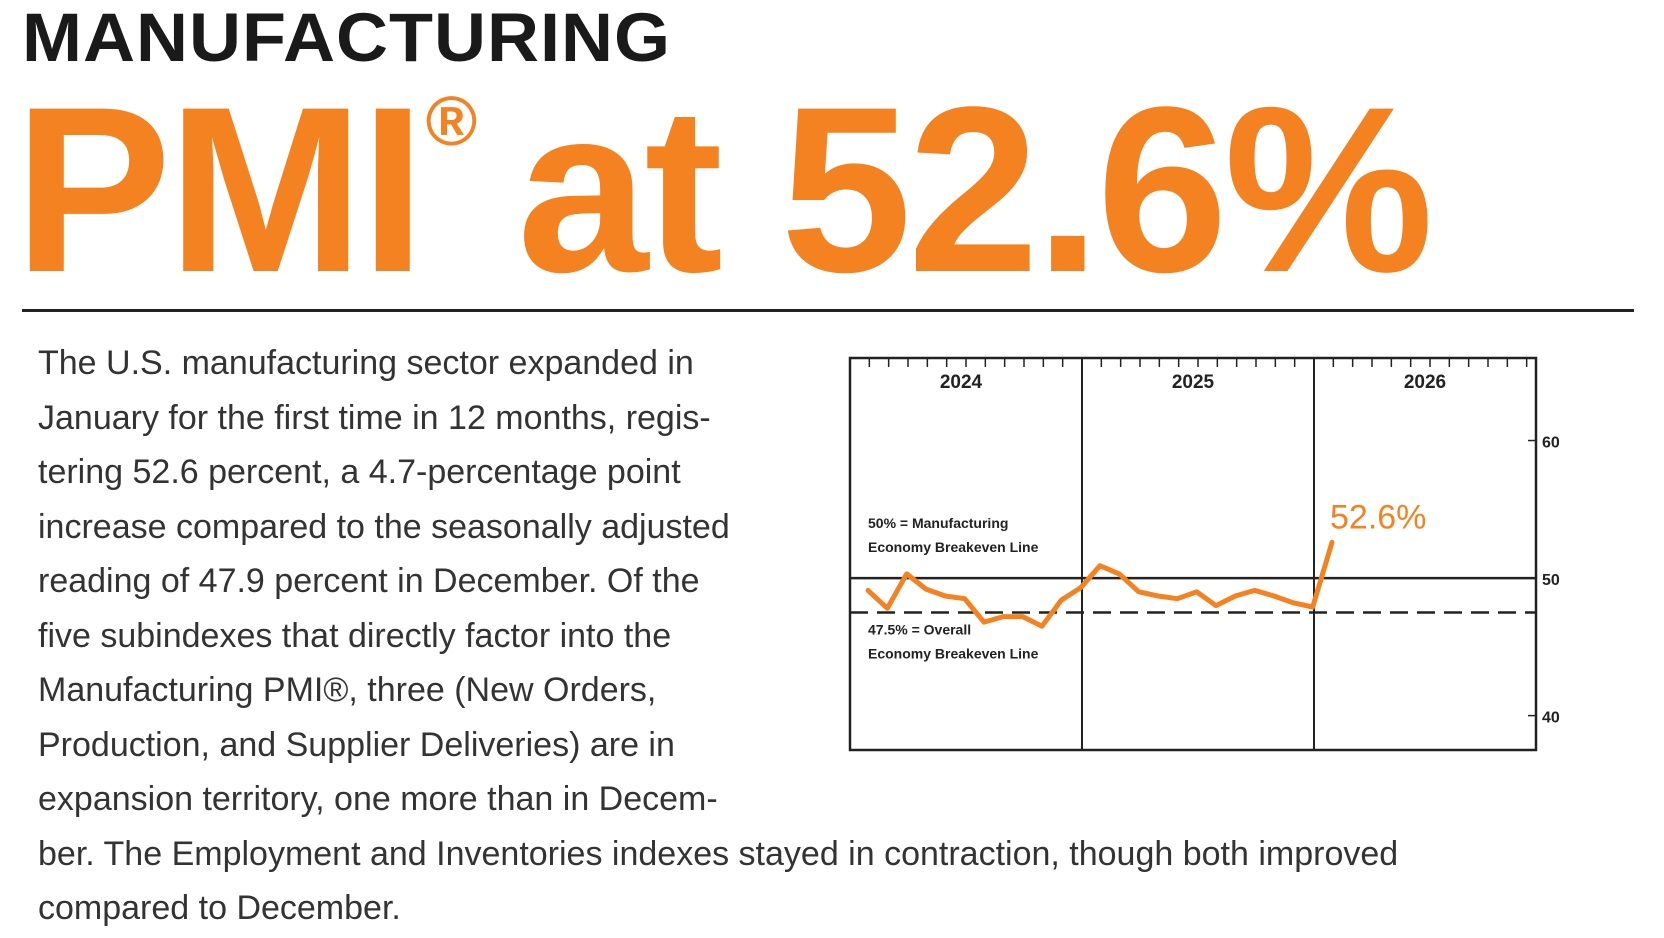 Image resolution: width=1664 pixels, height=938 pixels. I want to click on year-label: 2026, so click(1425, 382).